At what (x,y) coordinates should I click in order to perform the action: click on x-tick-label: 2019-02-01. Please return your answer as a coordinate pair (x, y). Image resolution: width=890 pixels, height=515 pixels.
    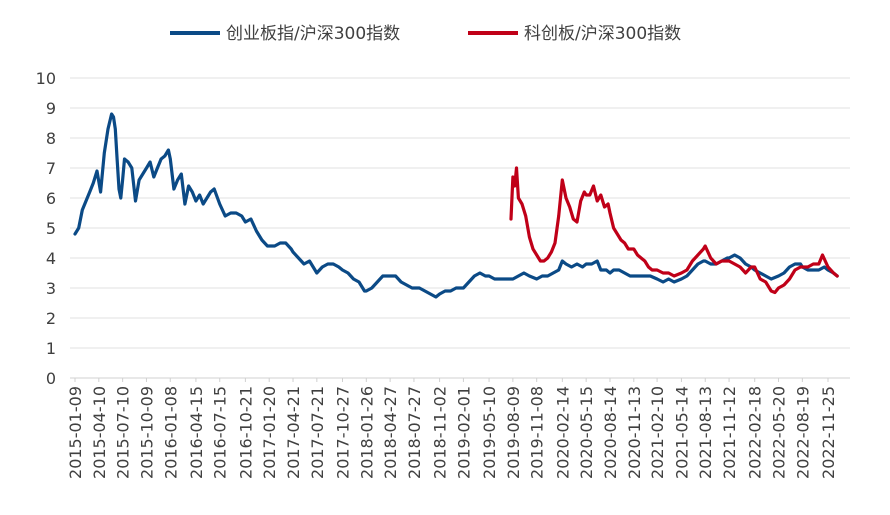
    Looking at the image, I should click on (463, 432).